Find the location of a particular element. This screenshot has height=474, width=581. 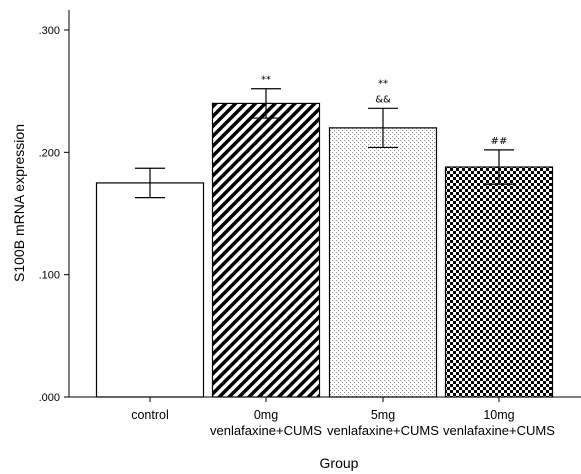

x-tick-label: control is located at coordinates (150, 415).